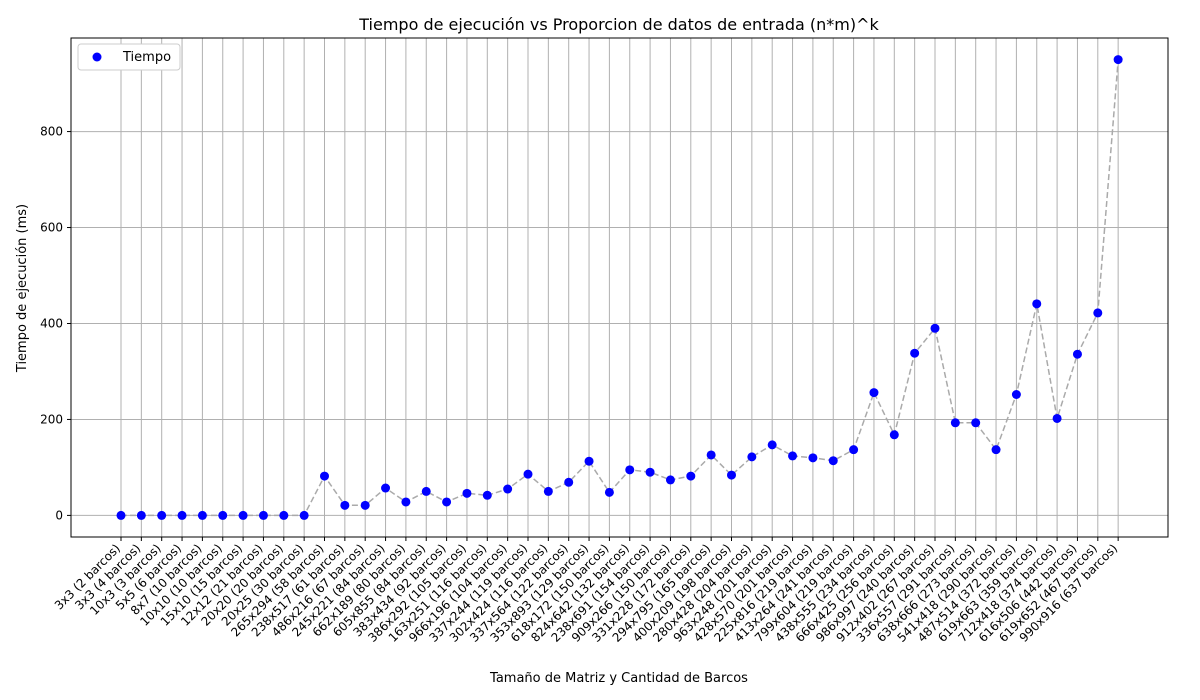 Image resolution: width=1200 pixels, height=700 pixels. What do you see at coordinates (97, 57) in the screenshot?
I see `legend-marker` at bounding box center [97, 57].